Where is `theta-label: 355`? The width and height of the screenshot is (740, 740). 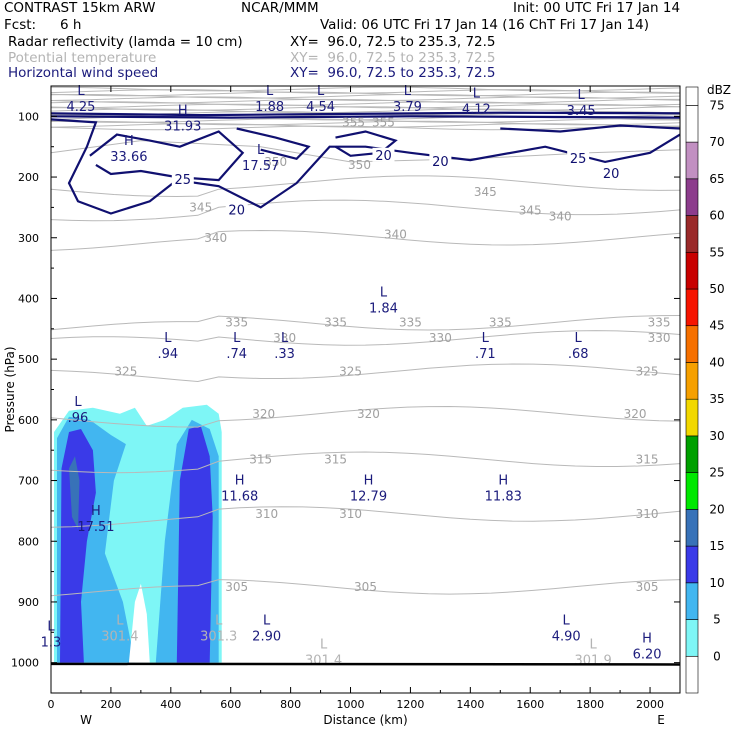 theta-label: 355 is located at coordinates (383, 122).